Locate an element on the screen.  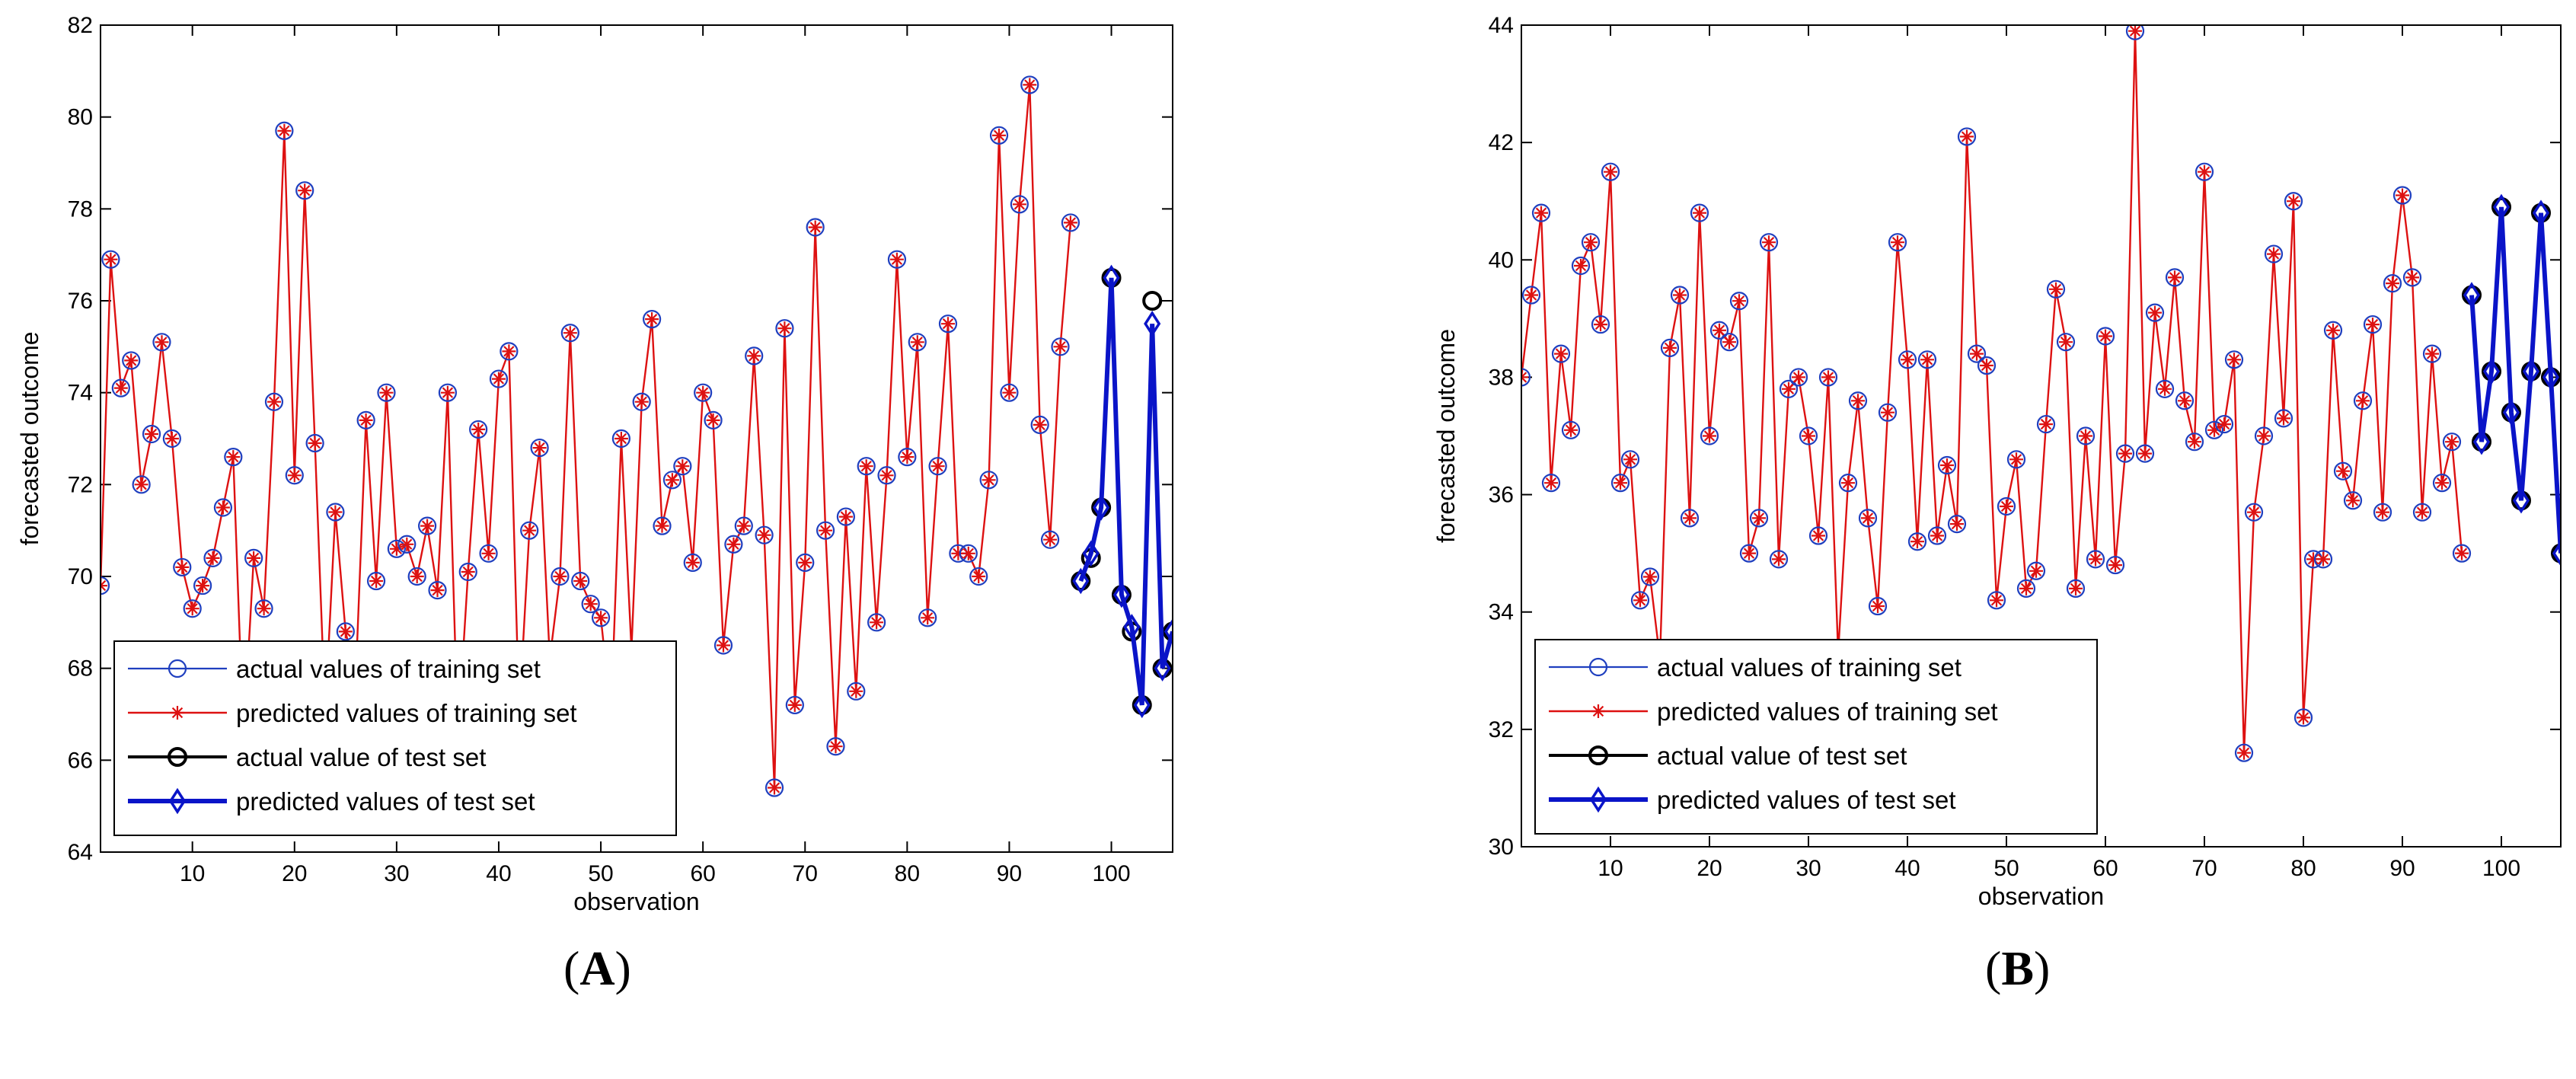
y-tick-label: 64 is located at coordinates (80, 852).